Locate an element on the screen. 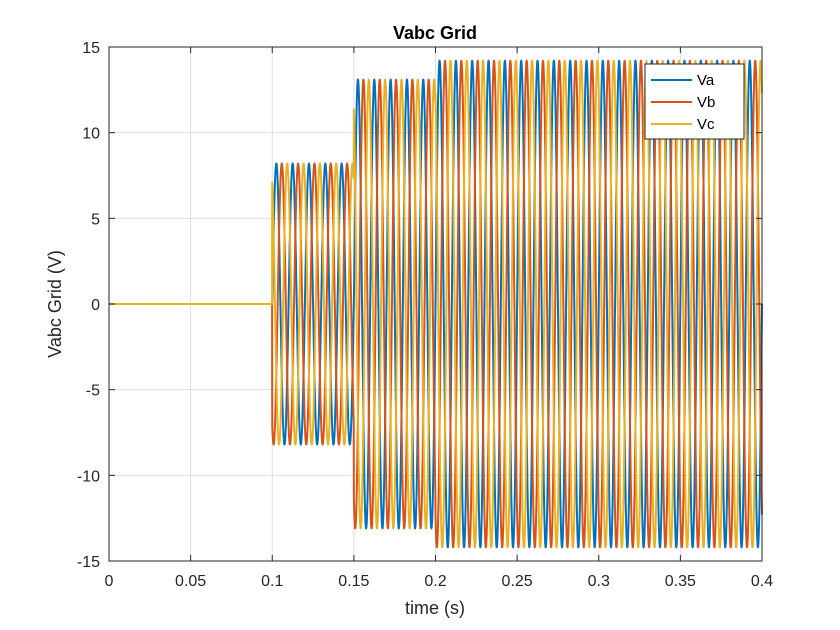 This screenshot has height=630, width=840. chart-title: Vabc Grid is located at coordinates (435, 33).